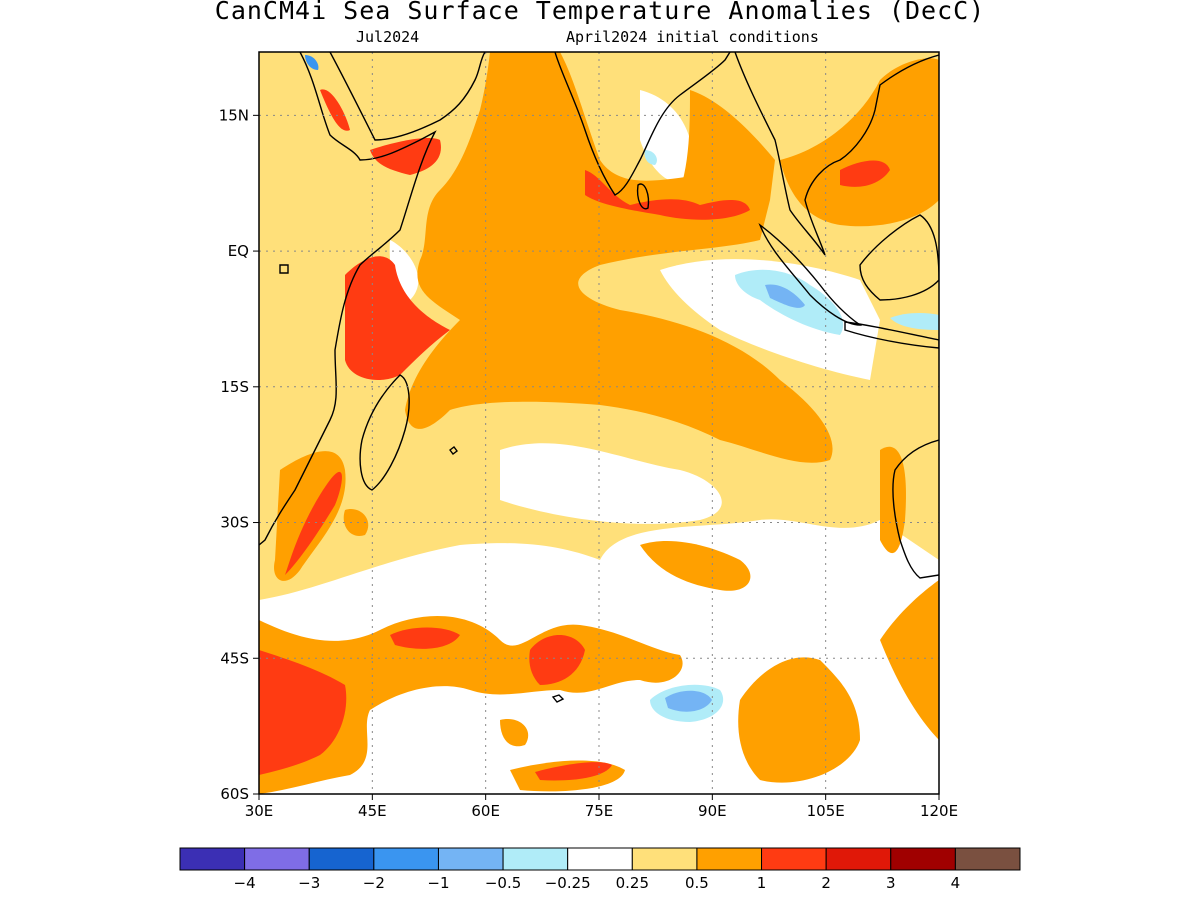 The width and height of the screenshot is (1200, 900). I want to click on coastline-southeast-asia, so click(836, 154).